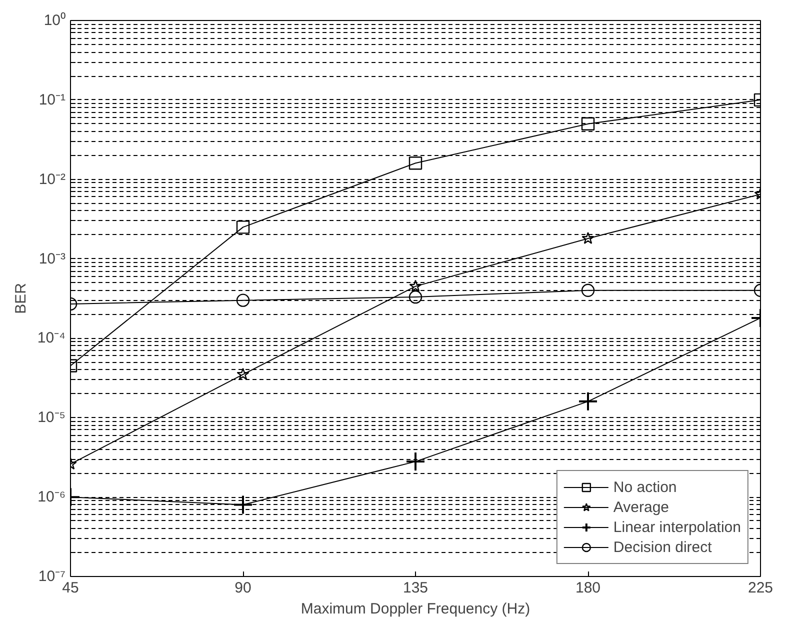  Describe the element at coordinates (55, 20) in the screenshot. I see `y-tick-label: 10⁰` at that location.